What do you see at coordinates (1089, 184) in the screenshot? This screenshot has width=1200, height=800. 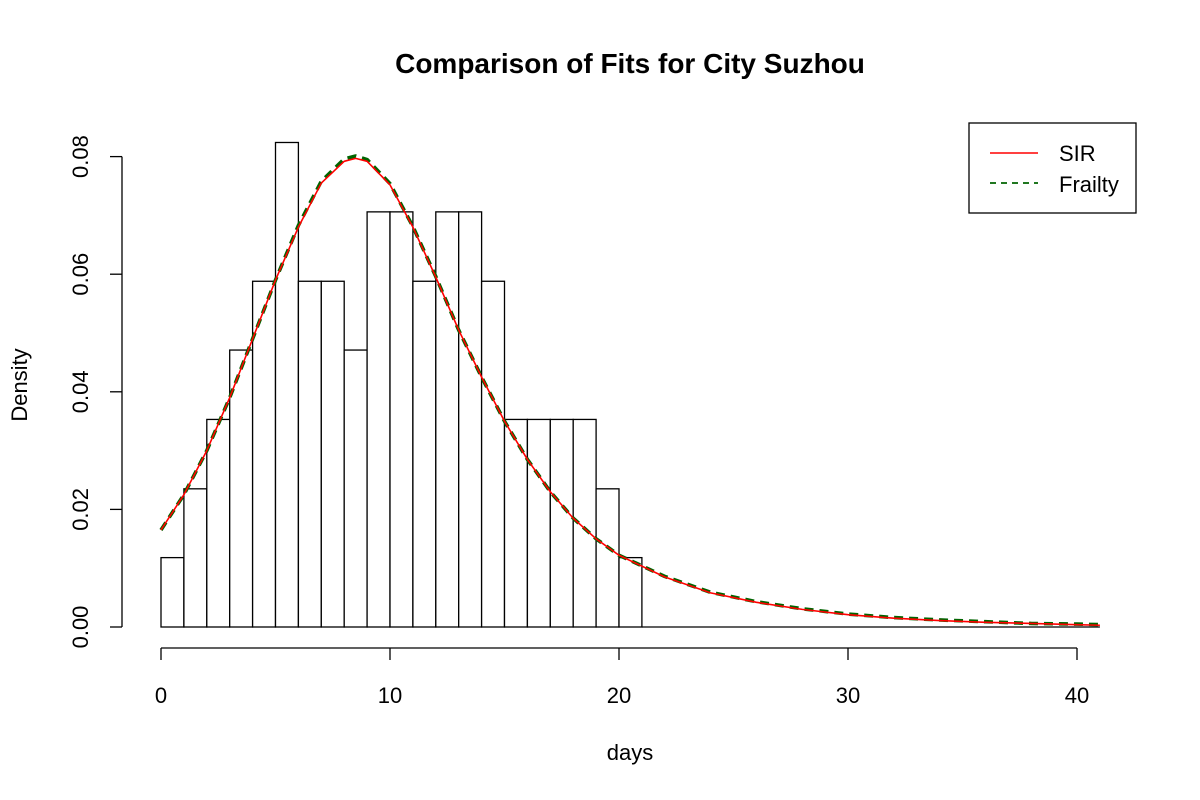 I see `legend-label-frailty: Frailty` at bounding box center [1089, 184].